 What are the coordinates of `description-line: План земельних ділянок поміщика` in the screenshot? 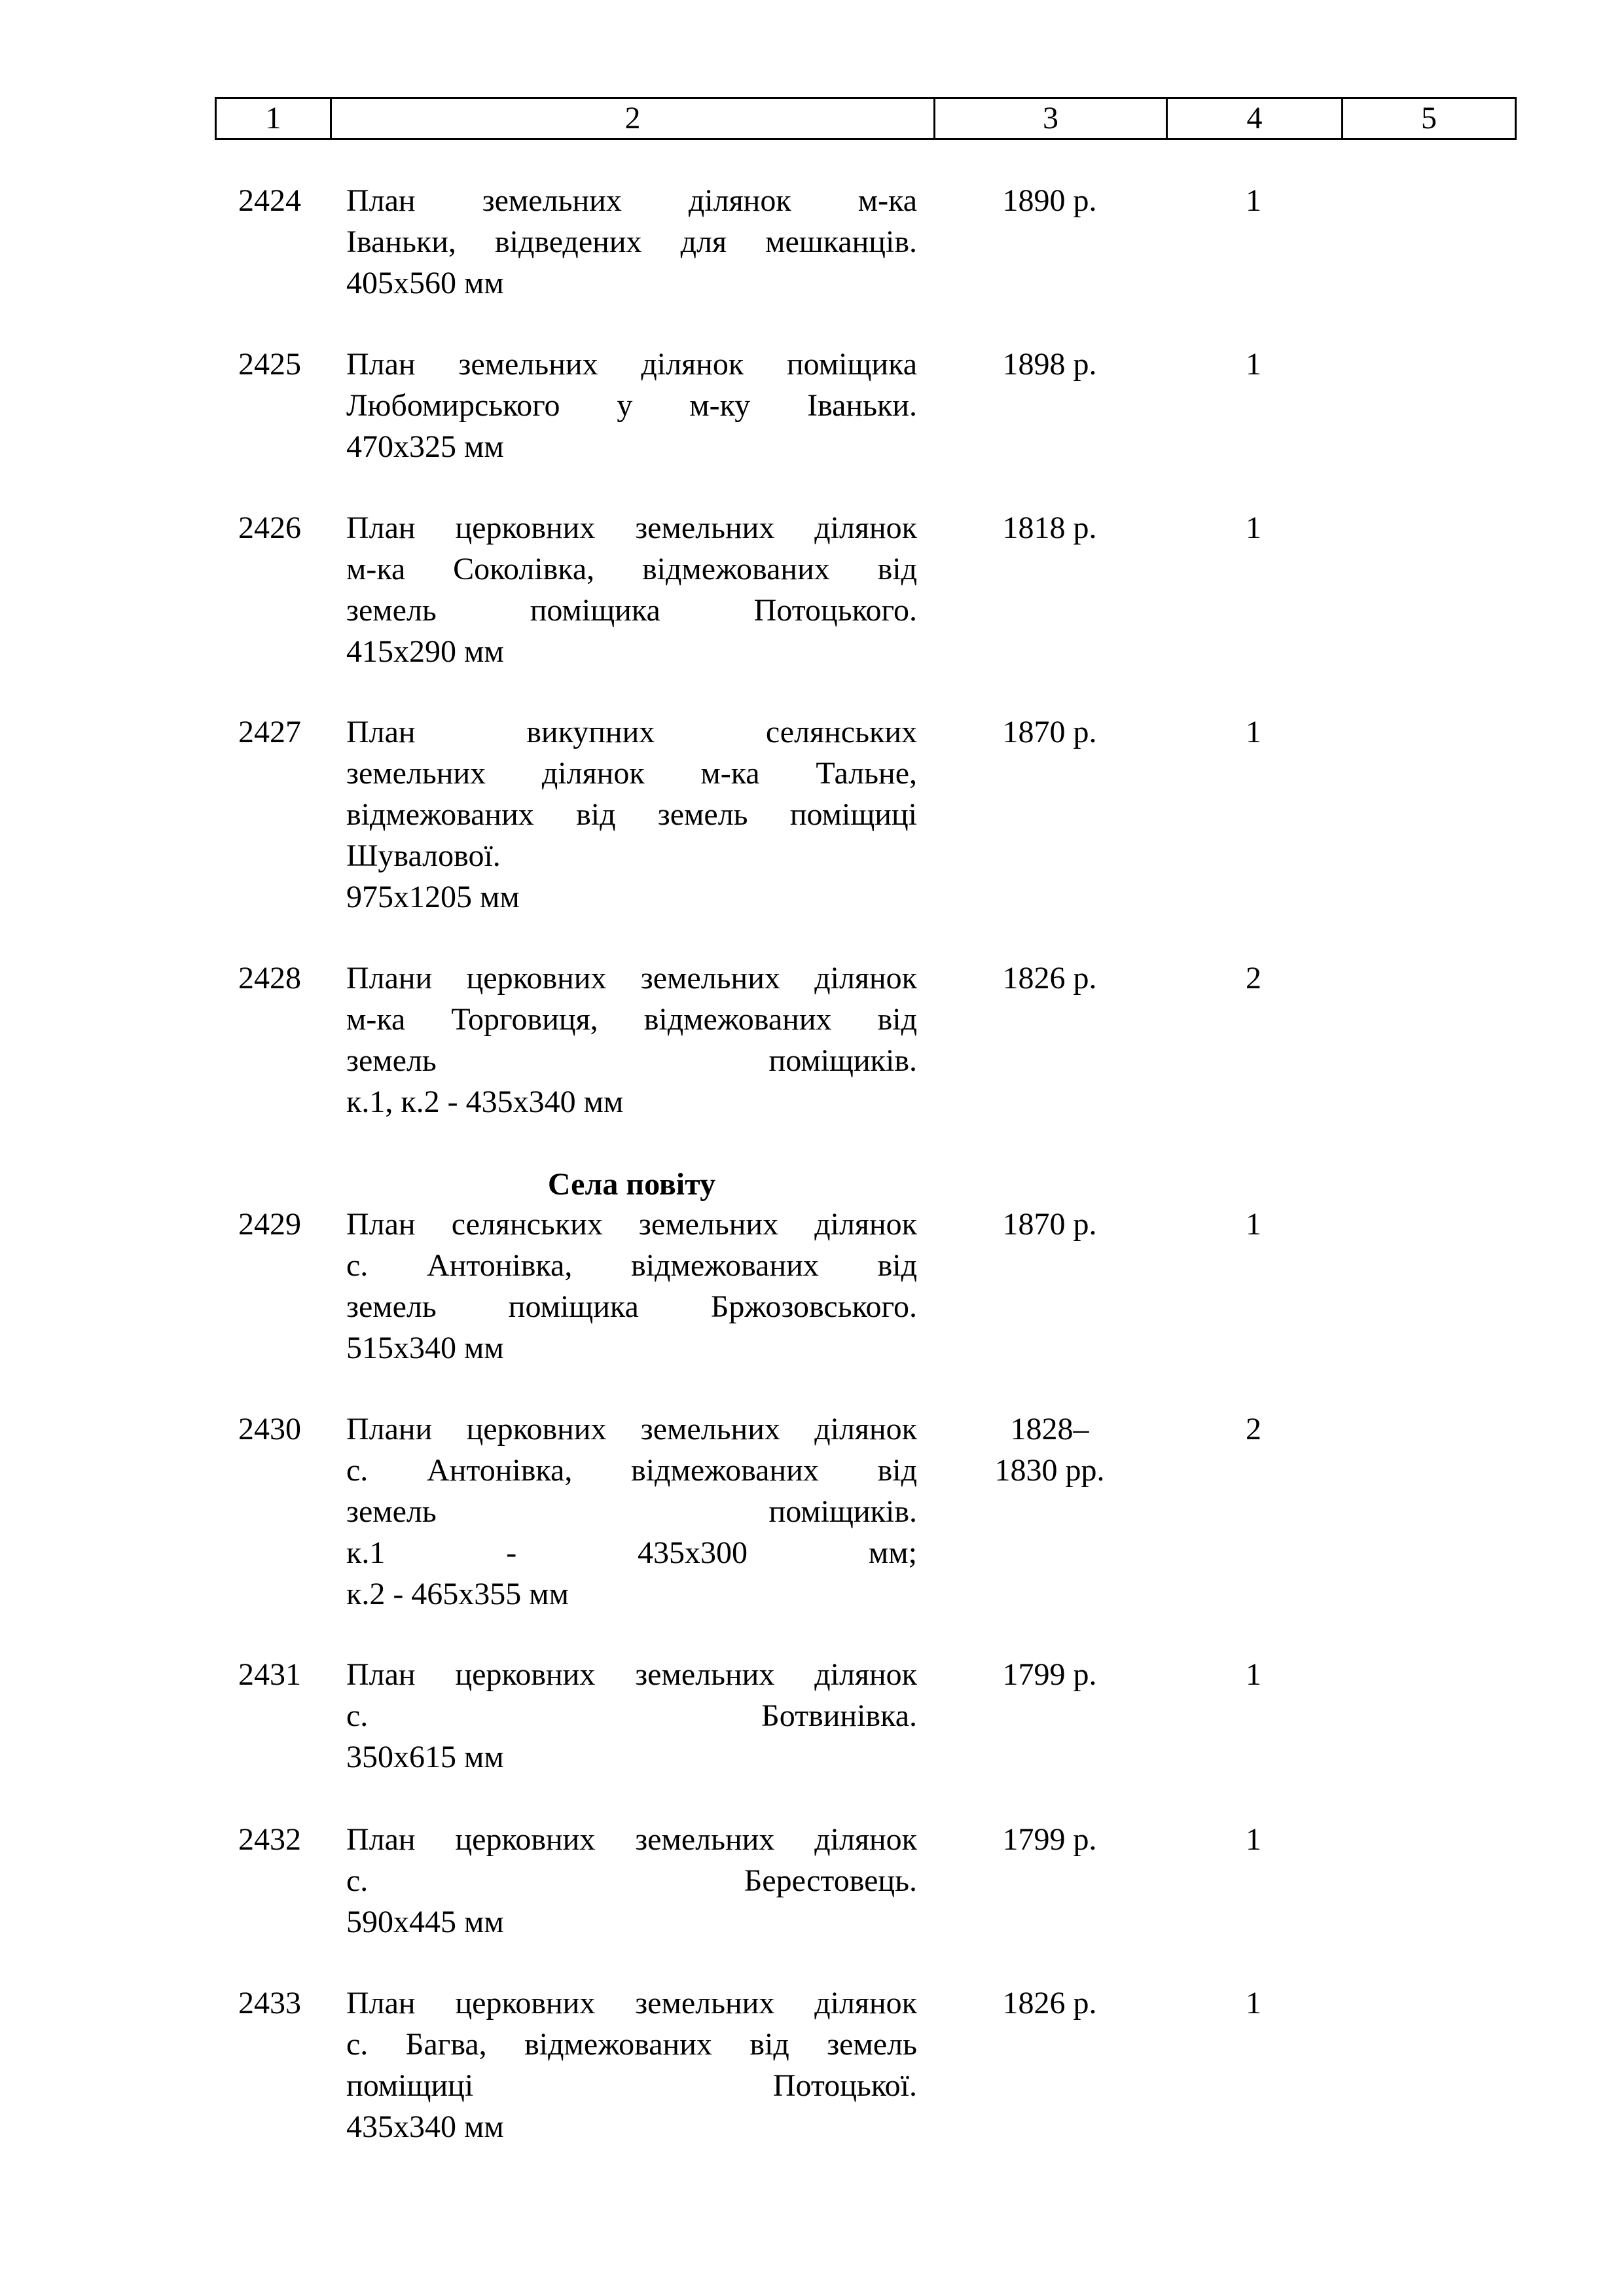 It's located at (631, 364).